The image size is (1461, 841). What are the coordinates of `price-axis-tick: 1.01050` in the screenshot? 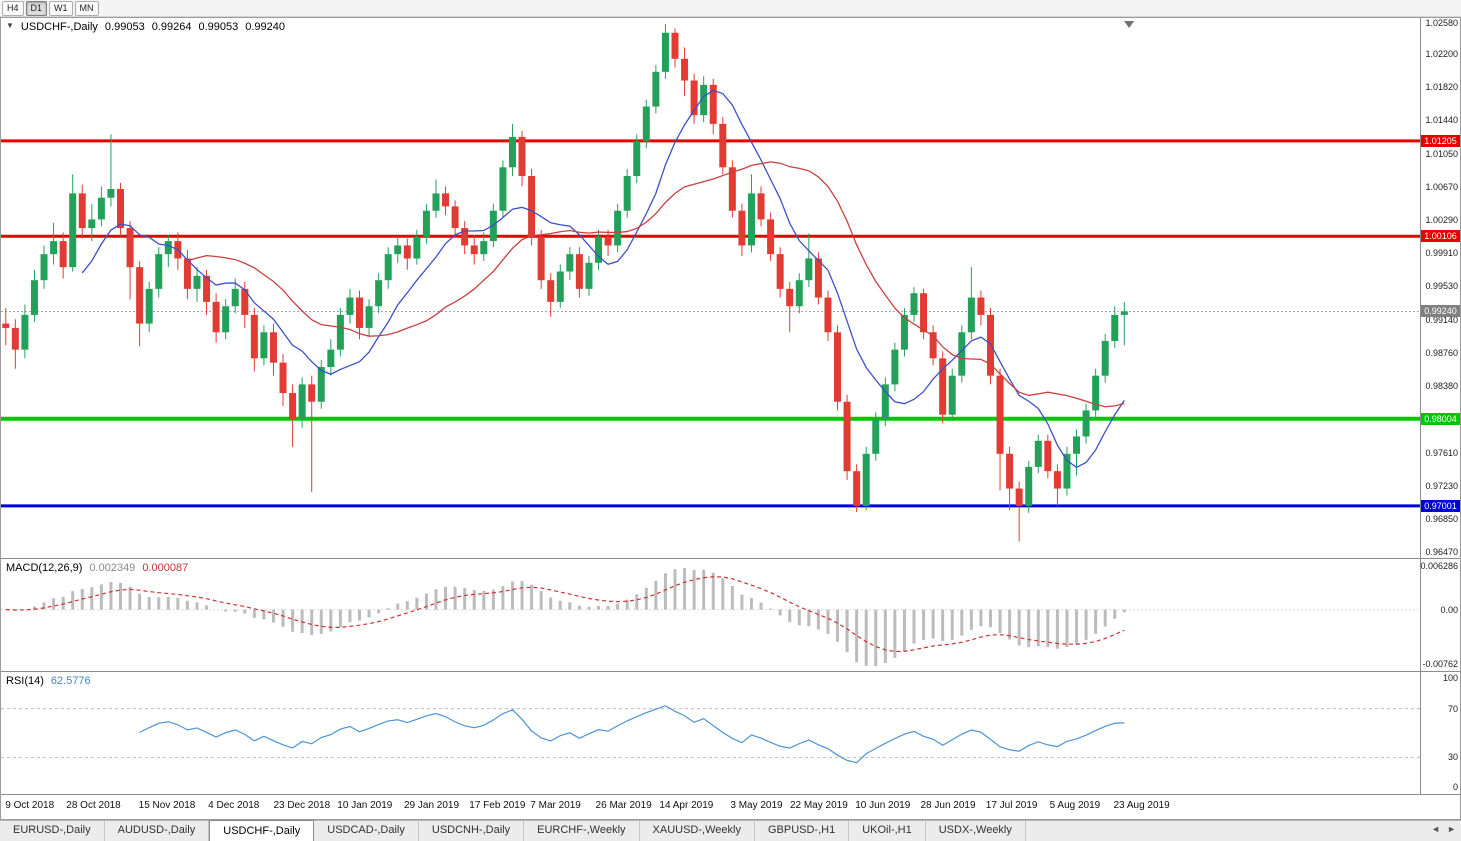 It's located at (1441, 154).